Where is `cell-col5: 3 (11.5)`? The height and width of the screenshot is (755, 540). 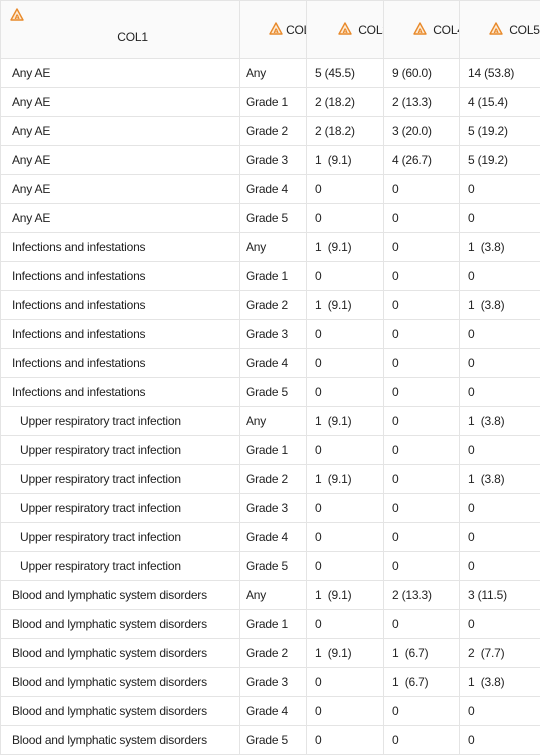 cell-col5: 3 (11.5) is located at coordinates (500, 594).